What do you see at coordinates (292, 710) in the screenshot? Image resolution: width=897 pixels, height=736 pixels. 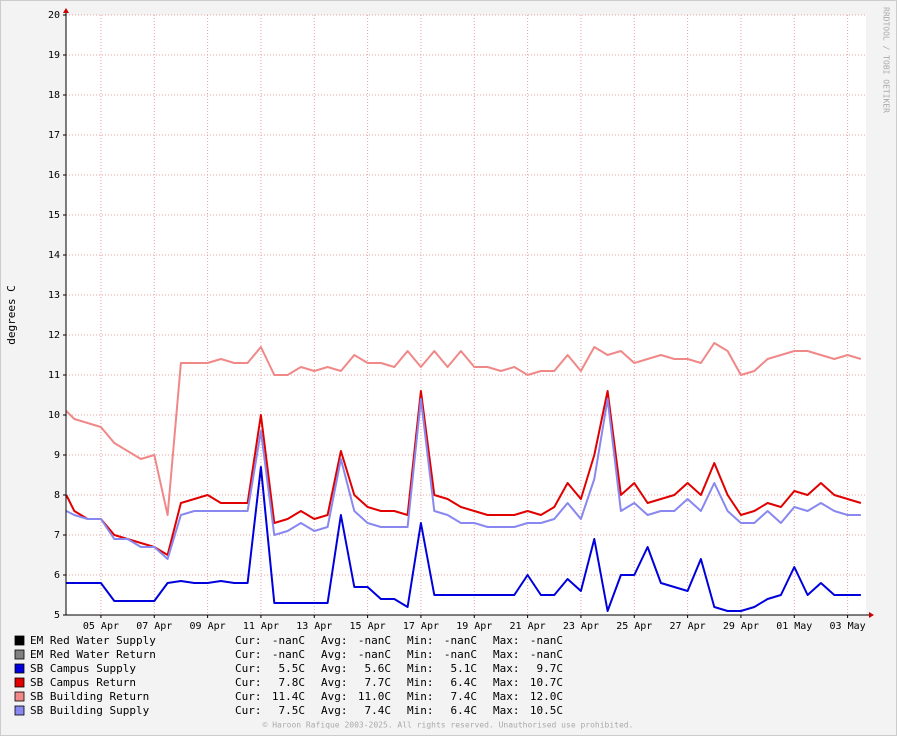 I see `stat-value: 7.5C` at bounding box center [292, 710].